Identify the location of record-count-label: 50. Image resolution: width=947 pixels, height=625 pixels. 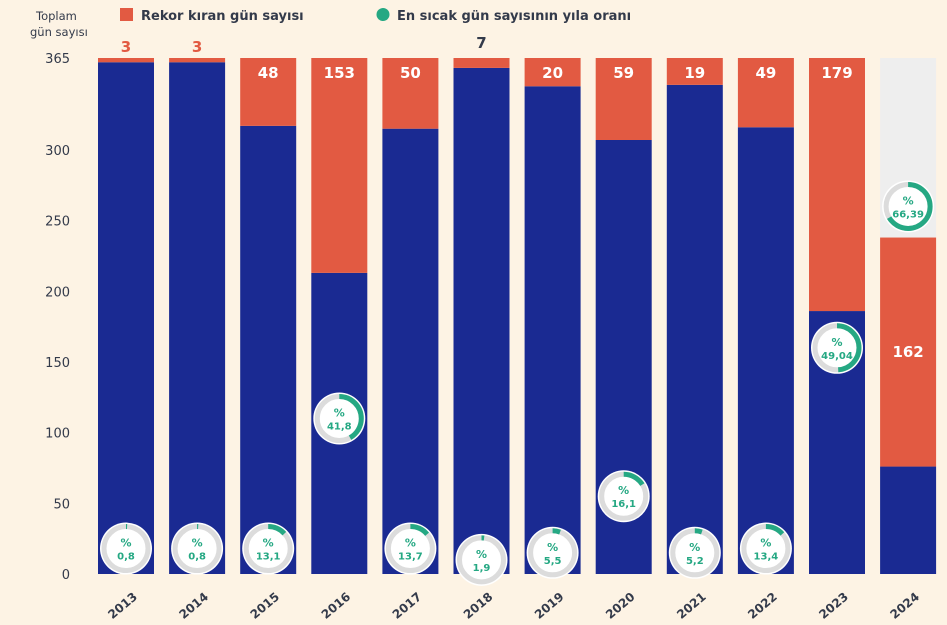
(410, 73).